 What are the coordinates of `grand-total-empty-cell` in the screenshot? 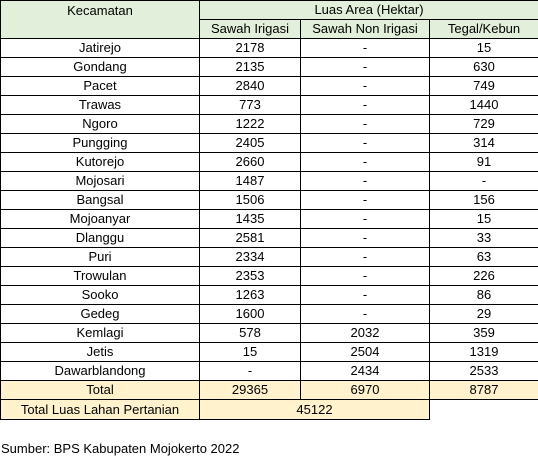 It's located at (483, 409).